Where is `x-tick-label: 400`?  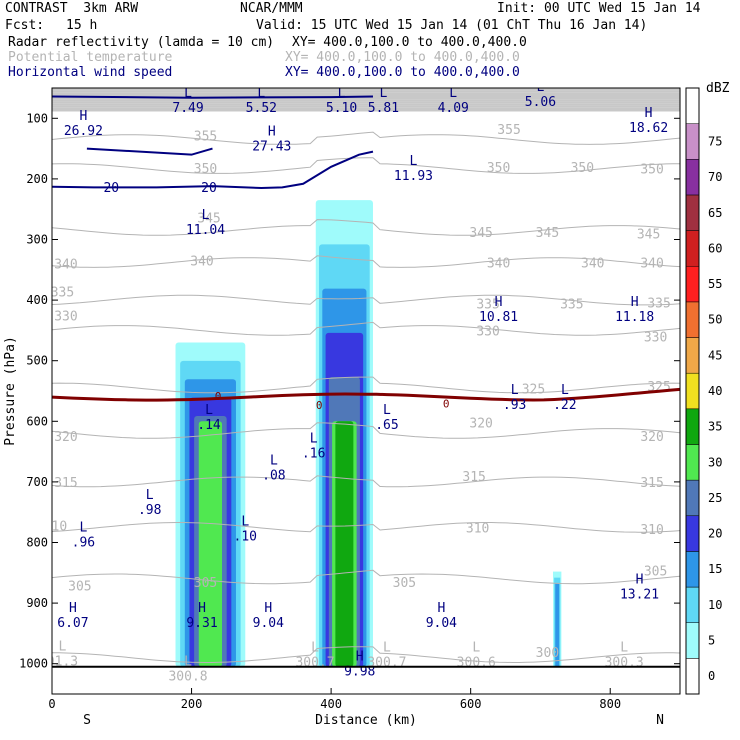
x-tick-label: 400 is located at coordinates (331, 704).